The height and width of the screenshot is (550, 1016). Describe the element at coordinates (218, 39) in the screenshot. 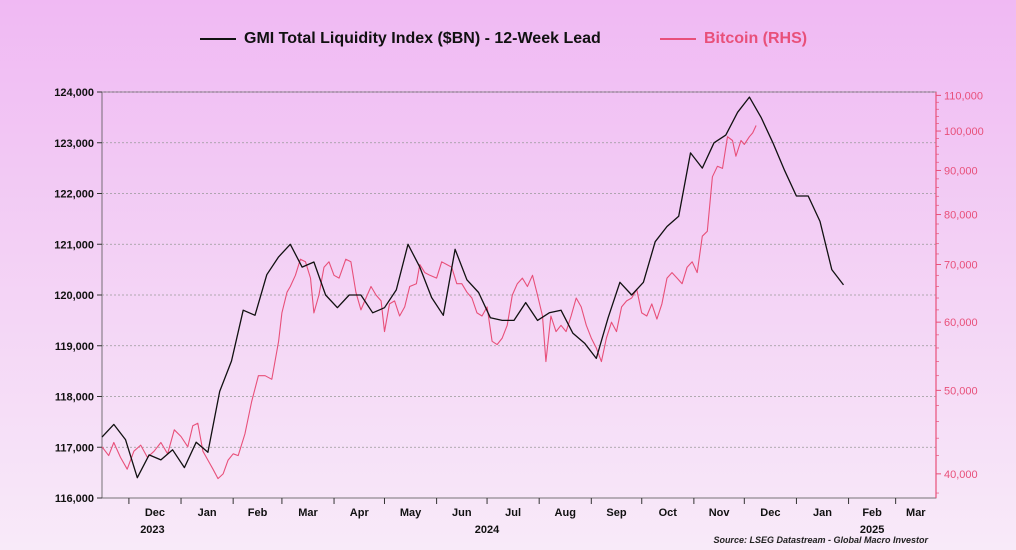

I see `legend-swatch-liquidity` at that location.